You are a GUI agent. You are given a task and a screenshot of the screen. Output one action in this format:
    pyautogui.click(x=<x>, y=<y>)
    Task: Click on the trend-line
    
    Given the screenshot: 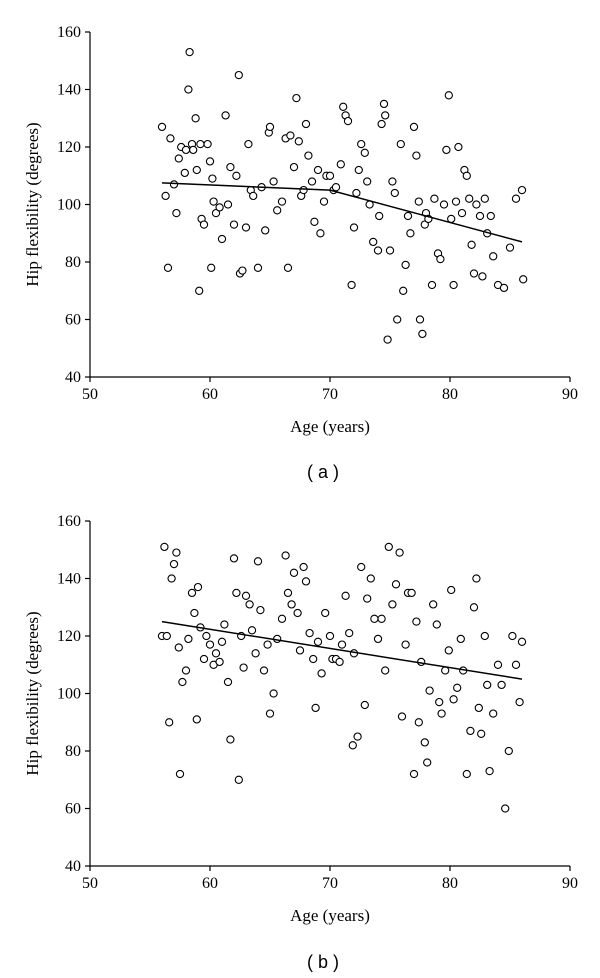 What is the action you would take?
    pyautogui.click(x=342, y=212)
    